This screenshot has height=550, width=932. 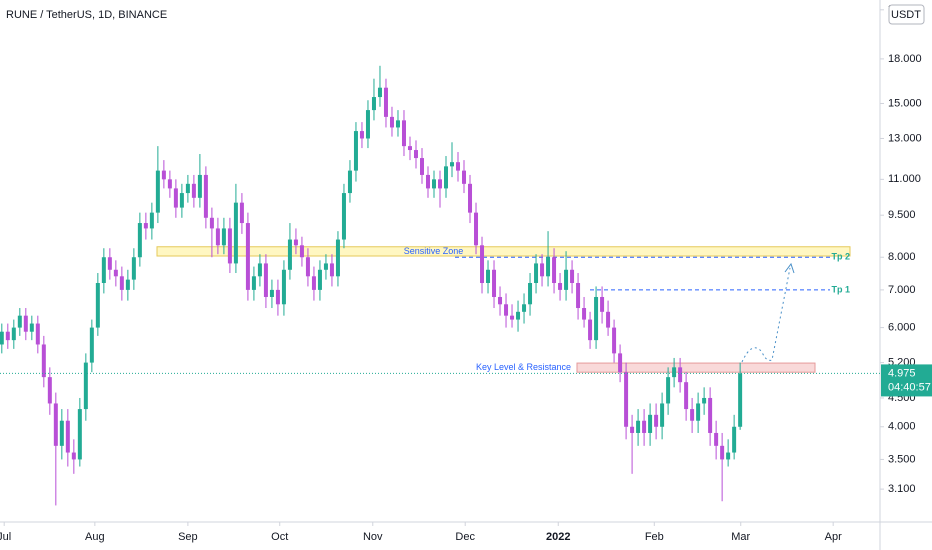 I want to click on x-tick-label: Apr, so click(x=833, y=537).